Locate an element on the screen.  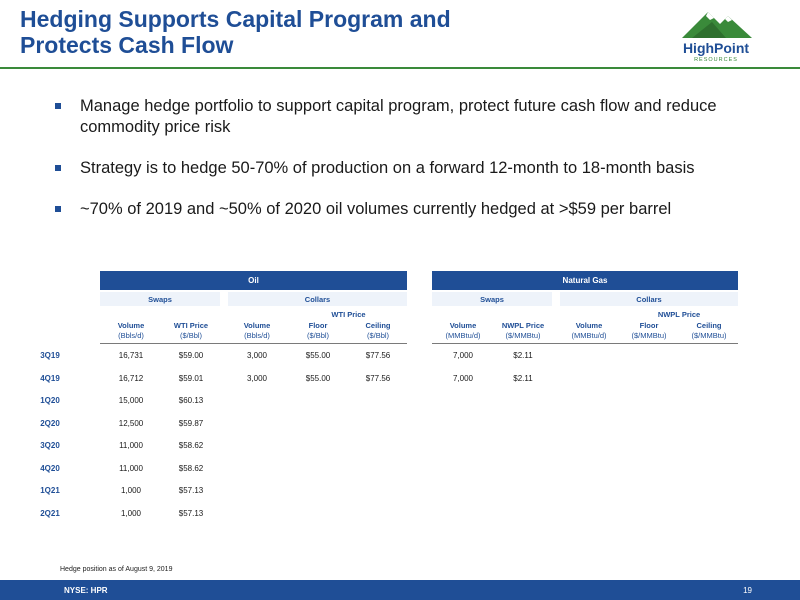
page-number: 19 is located at coordinates (747, 590).